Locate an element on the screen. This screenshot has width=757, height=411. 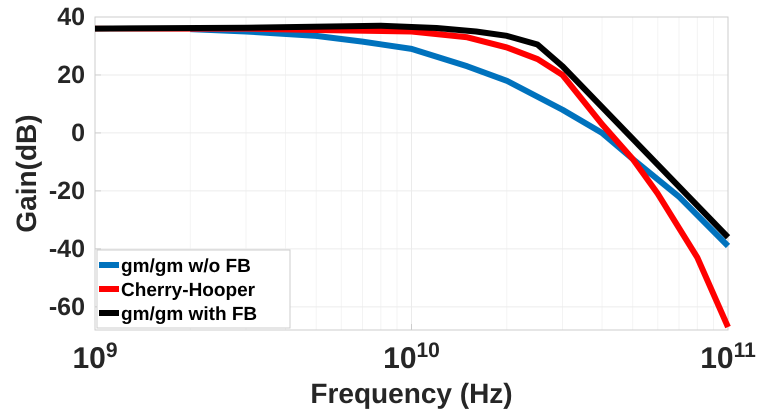
y-tick-label: -40 is located at coordinates (66, 248).